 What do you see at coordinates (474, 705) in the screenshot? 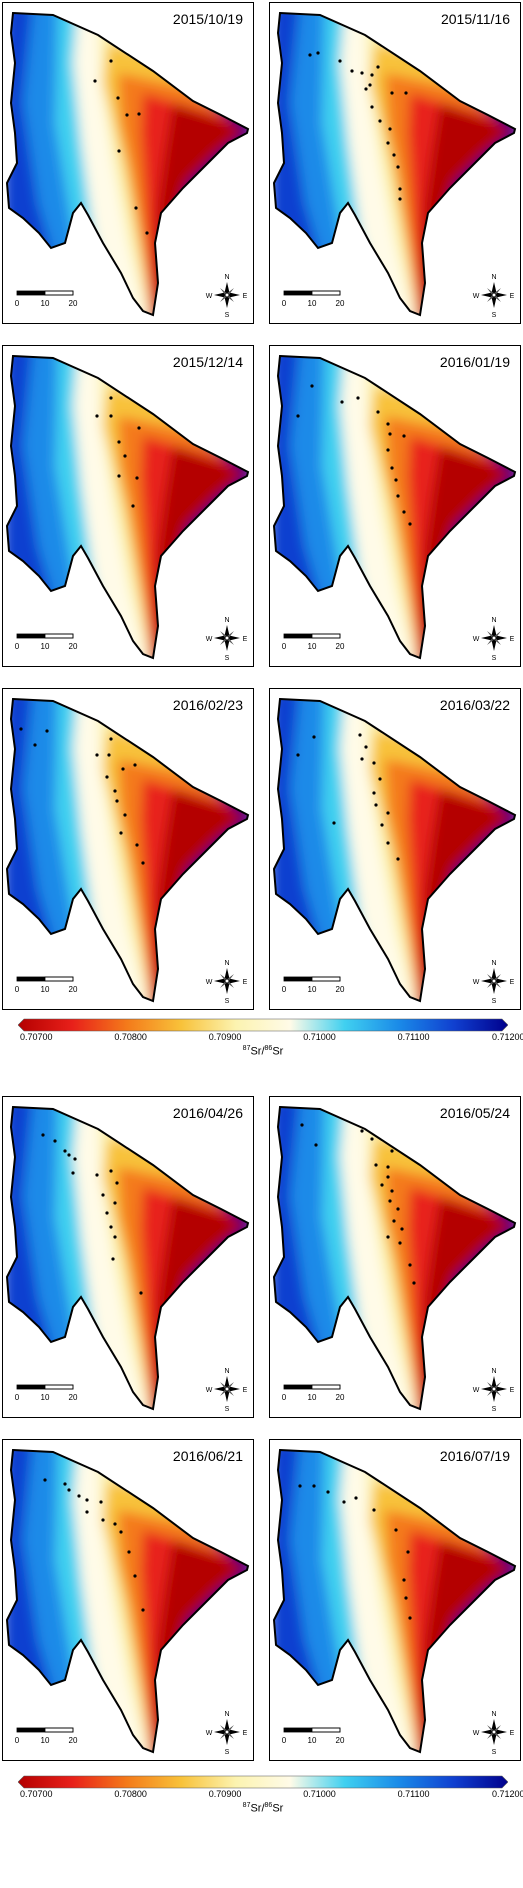
I see `panel-date: 2016/03/22` at bounding box center [474, 705].